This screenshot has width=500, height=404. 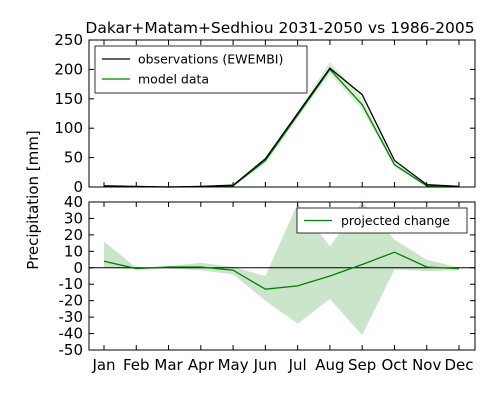 I want to click on top-legend: observations (EWEMBI) model data, so click(x=201, y=69).